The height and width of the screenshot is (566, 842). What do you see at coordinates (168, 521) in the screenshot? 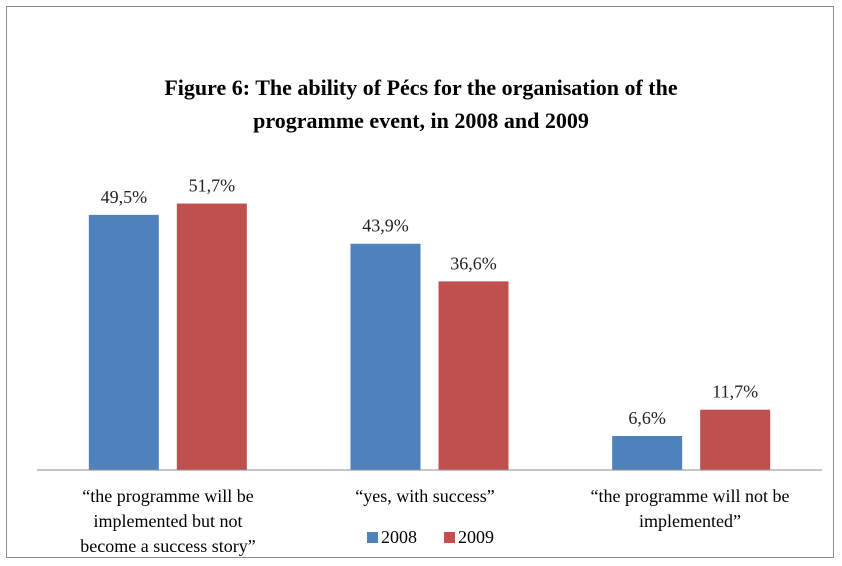
I see `category-label: implemented but not` at bounding box center [168, 521].